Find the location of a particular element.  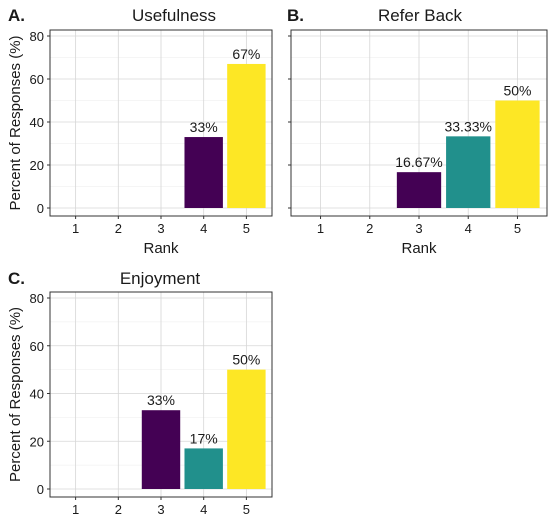

data-label: 17% is located at coordinates (204, 438).